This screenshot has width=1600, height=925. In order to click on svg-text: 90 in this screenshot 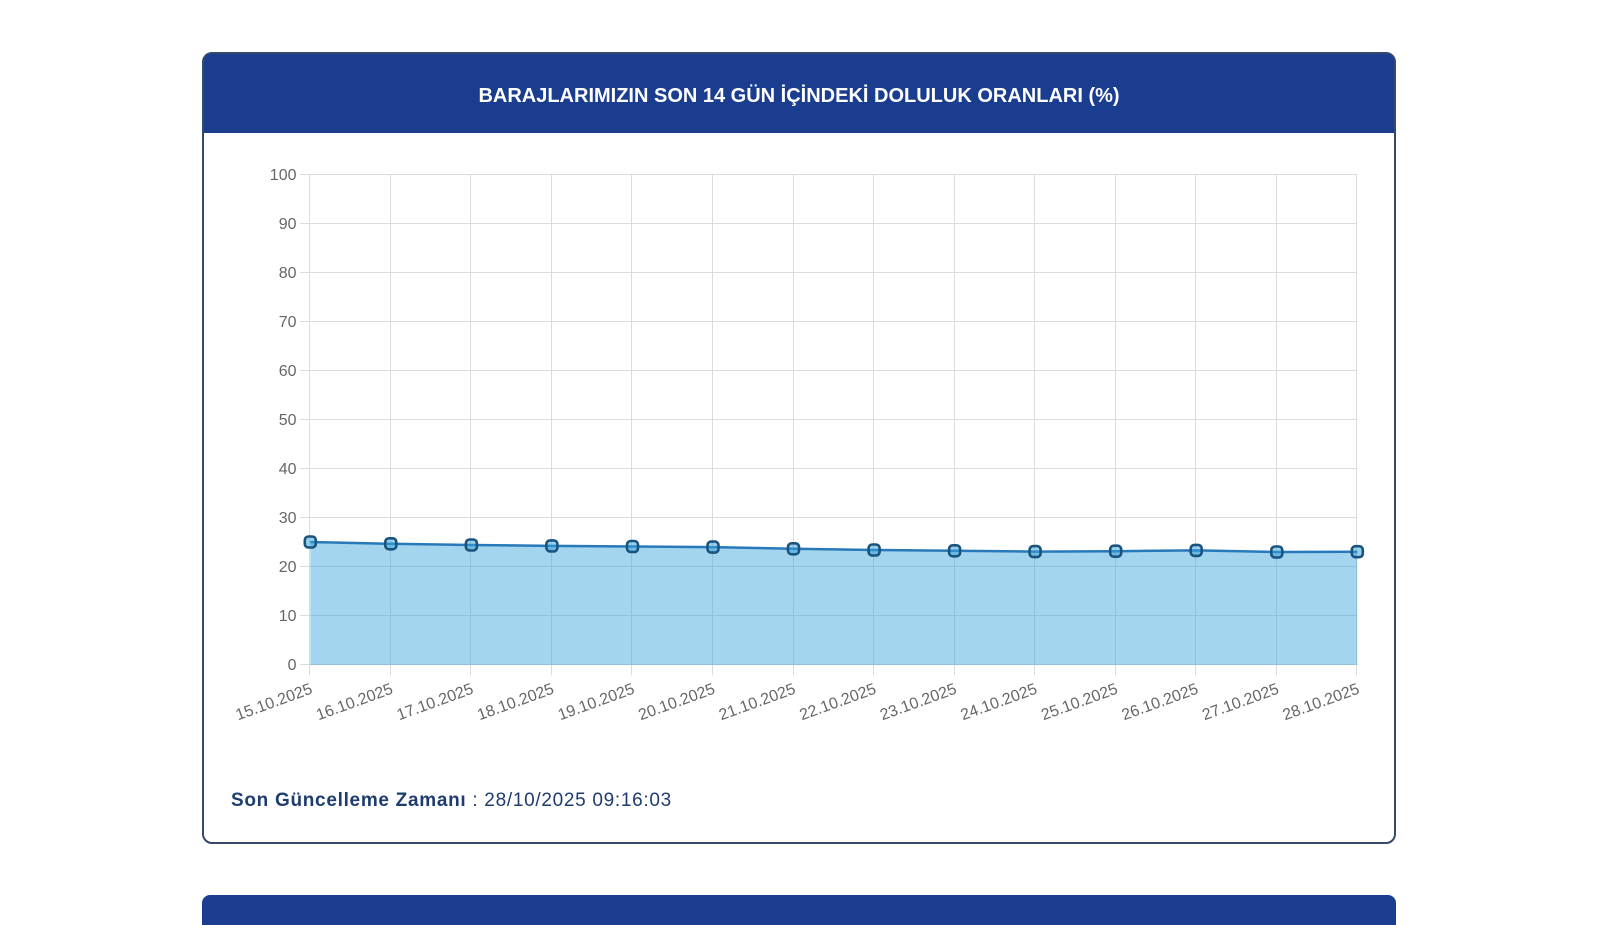, I will do `click(288, 224)`.